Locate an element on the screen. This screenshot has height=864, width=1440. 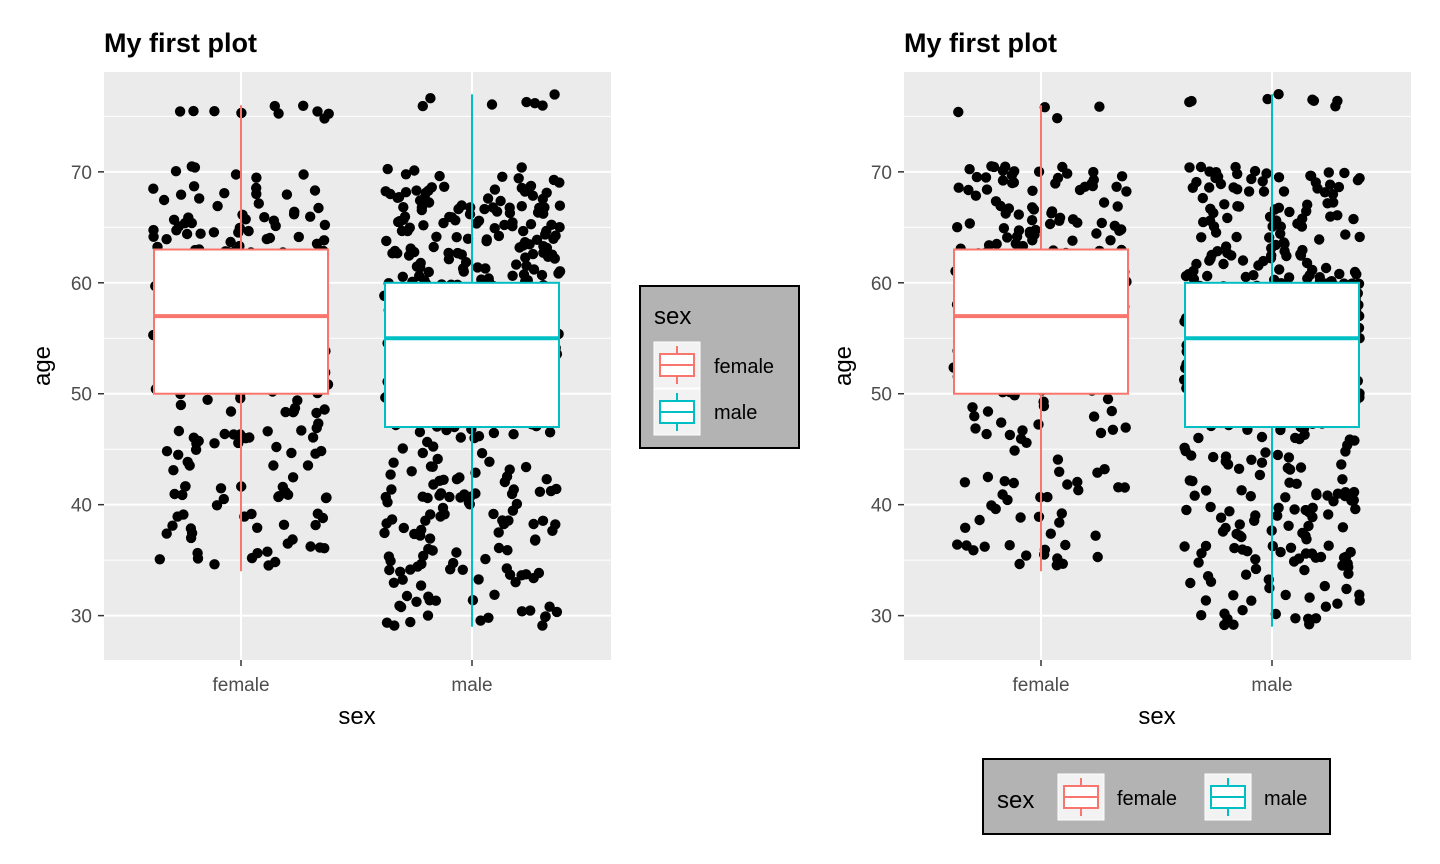
y-tick-label: 40 is located at coordinates (81, 506).